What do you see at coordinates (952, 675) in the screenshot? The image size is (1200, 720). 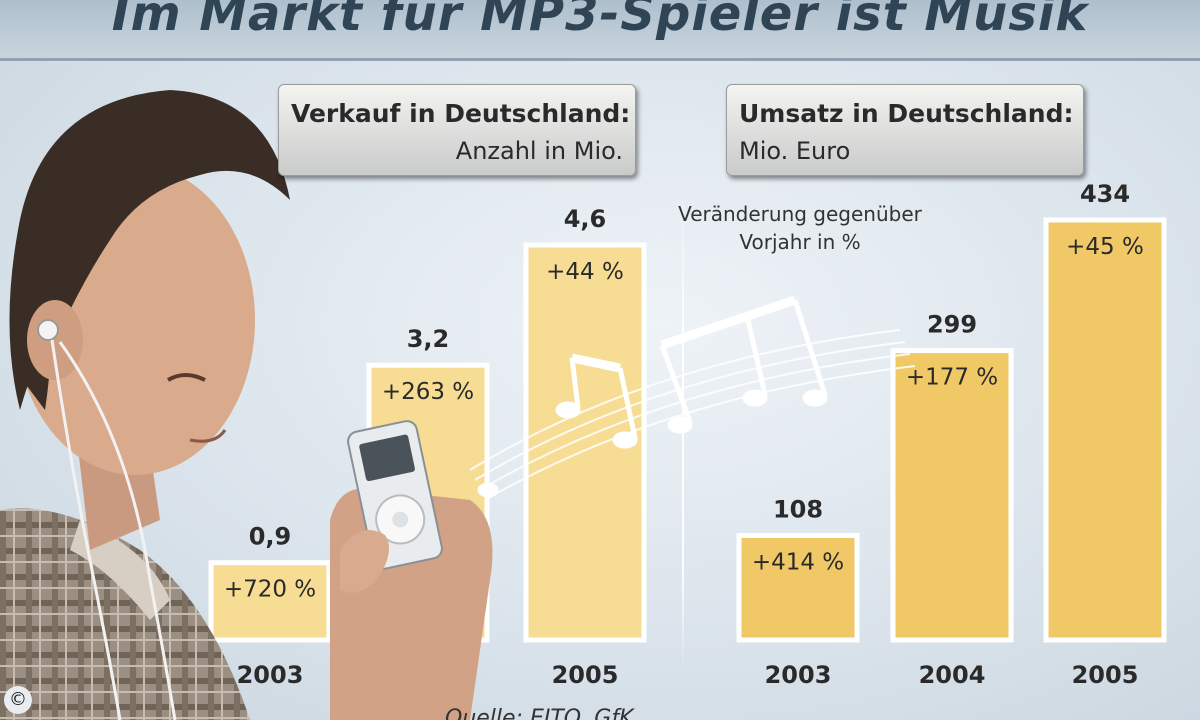 I see `year-tick-label: 2004` at bounding box center [952, 675].